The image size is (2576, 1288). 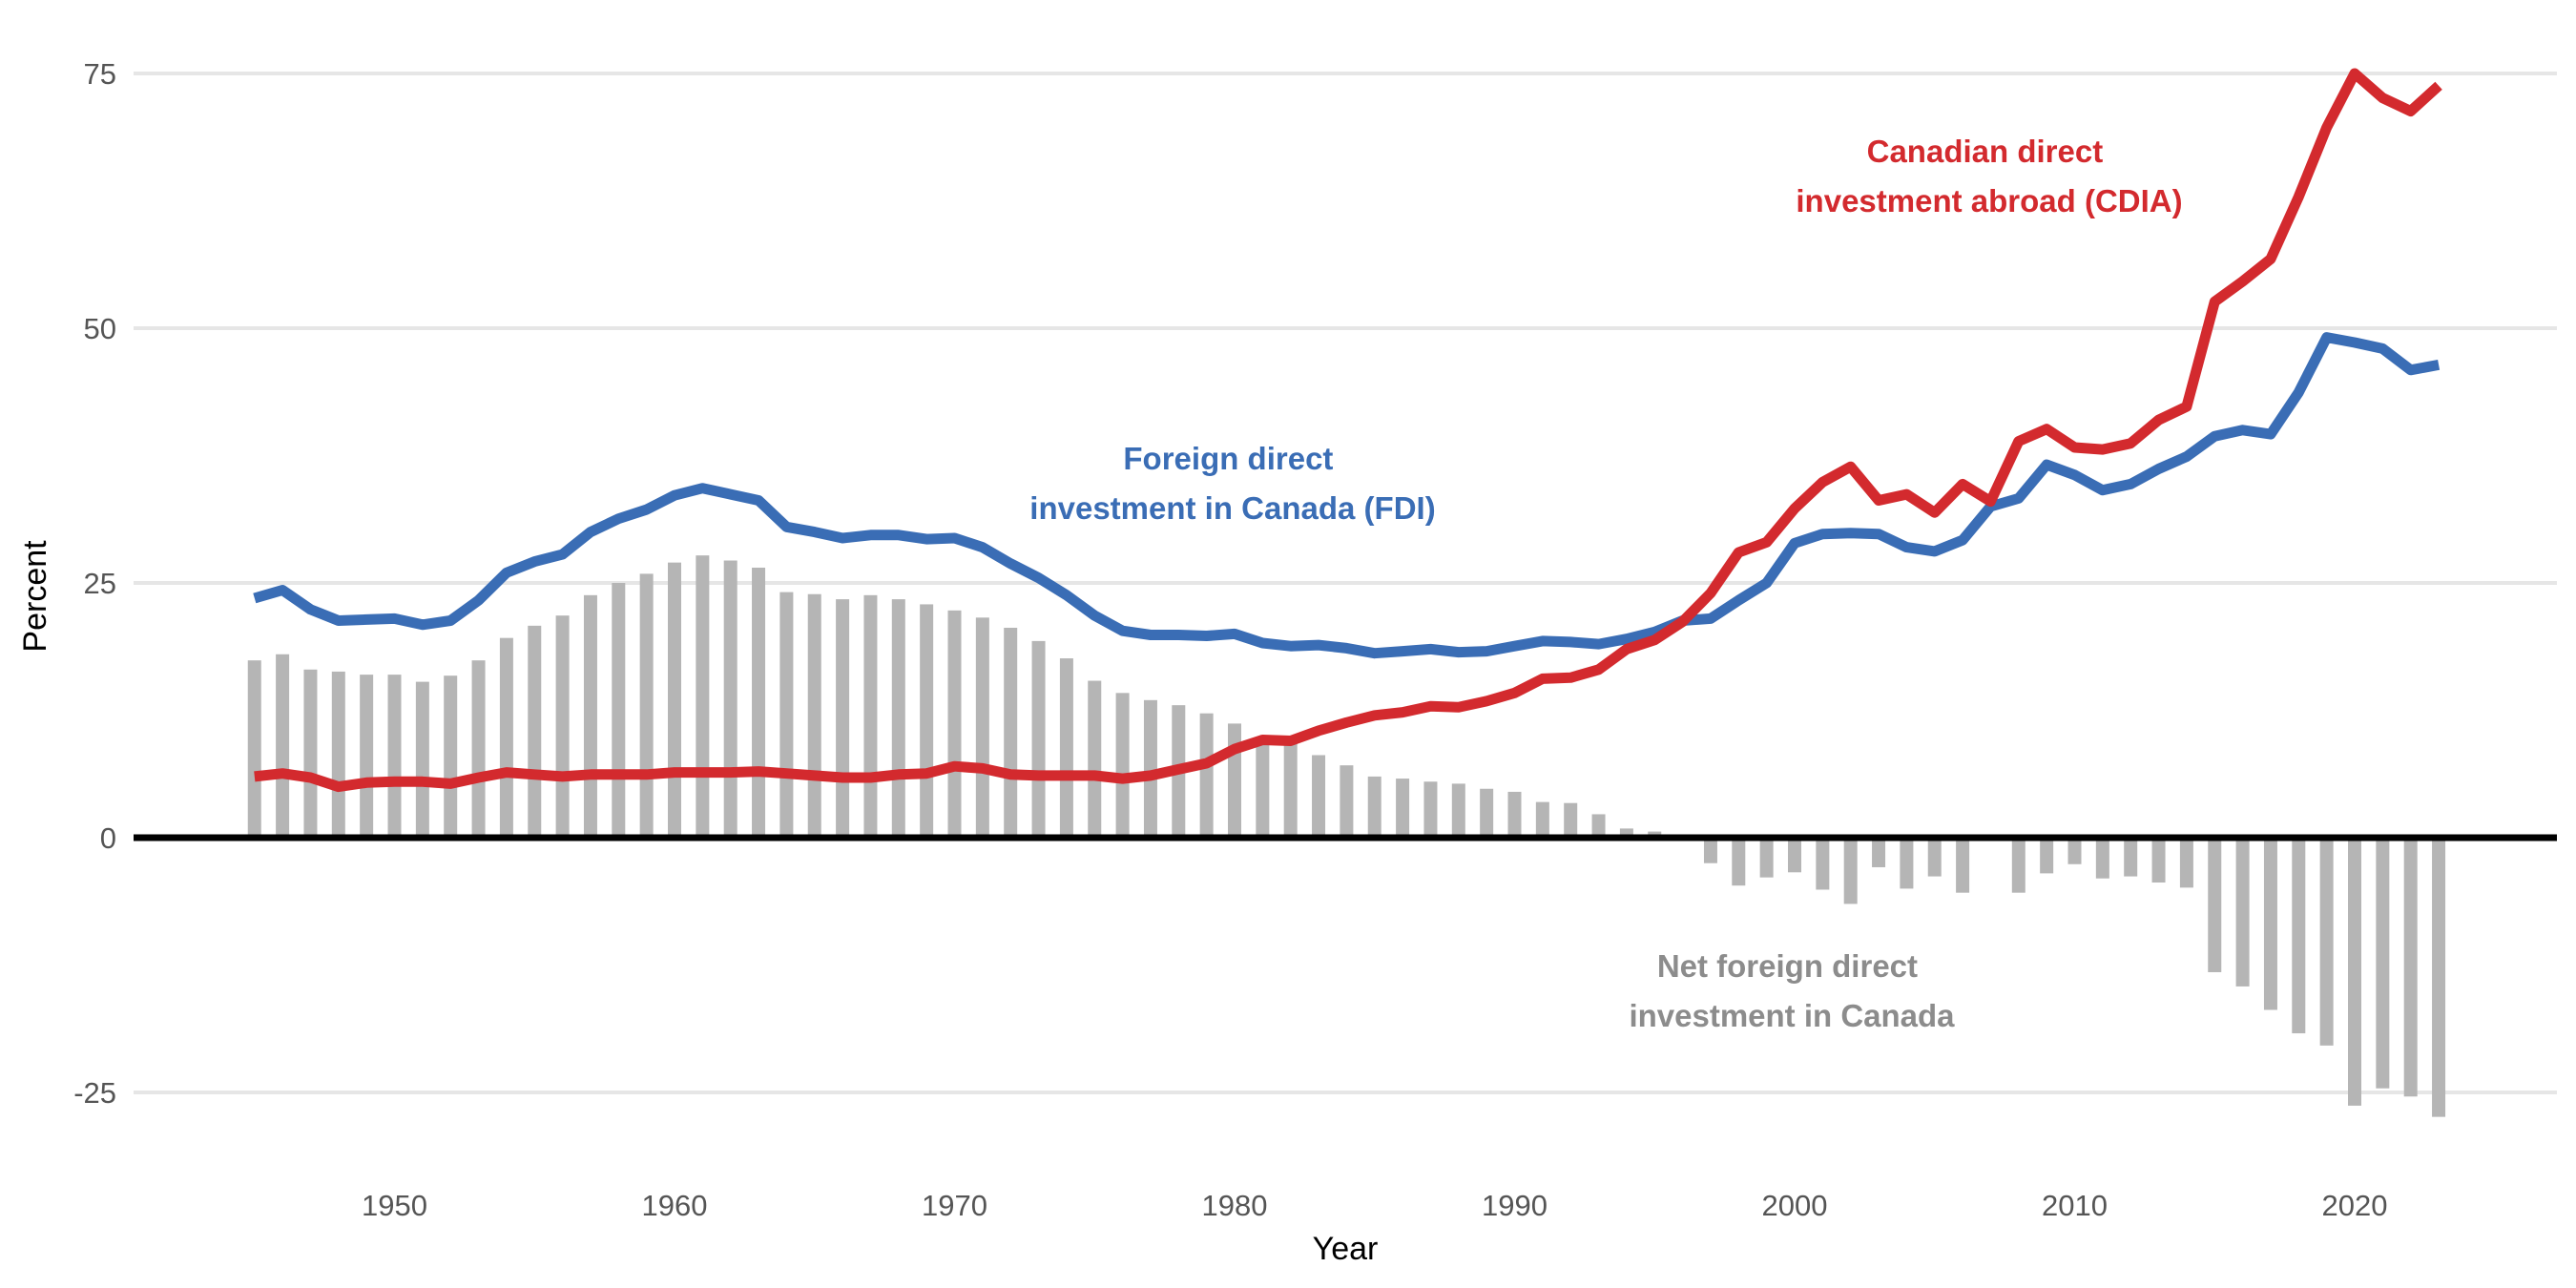 I want to click on y-axis-title: Percent, so click(x=35, y=596).